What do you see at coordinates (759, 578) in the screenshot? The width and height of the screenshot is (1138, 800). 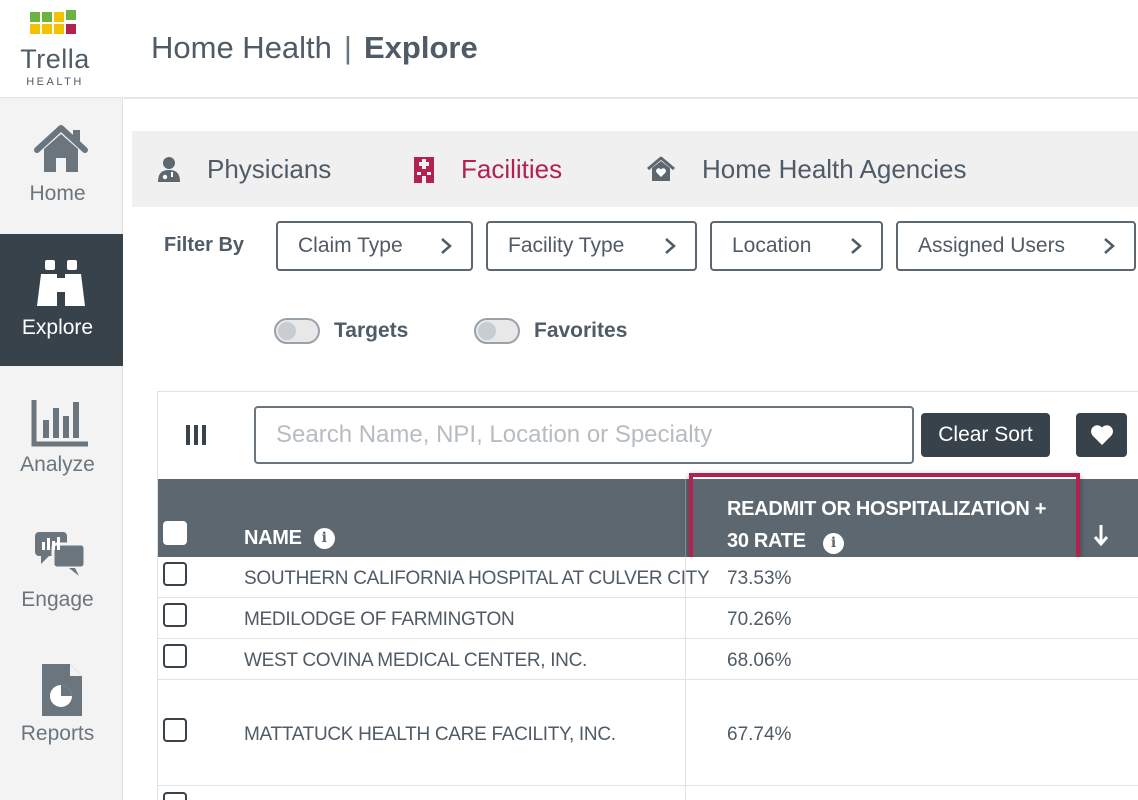 I see `readmit-rate: 73.53%` at bounding box center [759, 578].